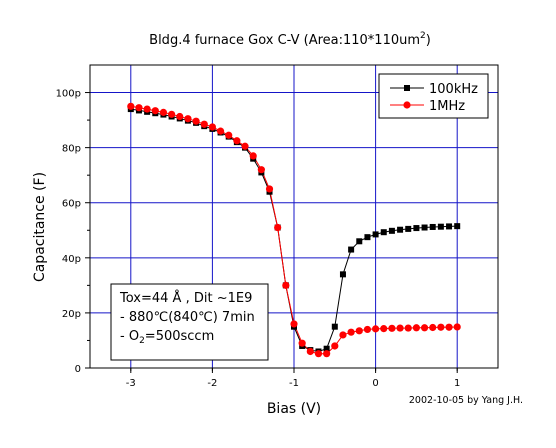  Describe the element at coordinates (284, 40) in the screenshot. I see `chart-title-main: Bldg.4 furnace Gox C-V (Area:110*110um` at that location.